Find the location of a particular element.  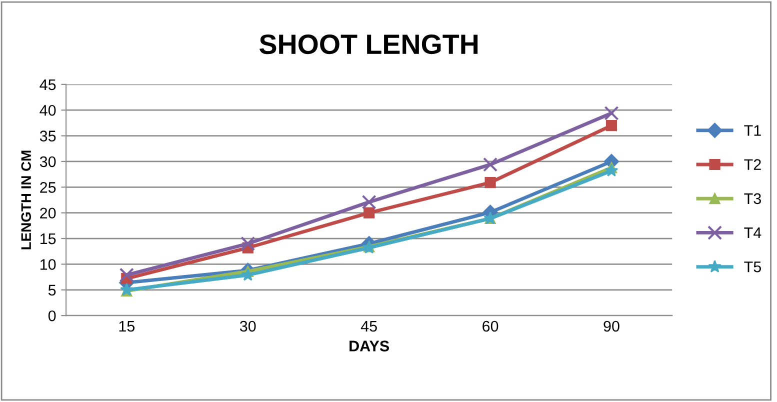

y-tick-label: 20 is located at coordinates (48, 213).